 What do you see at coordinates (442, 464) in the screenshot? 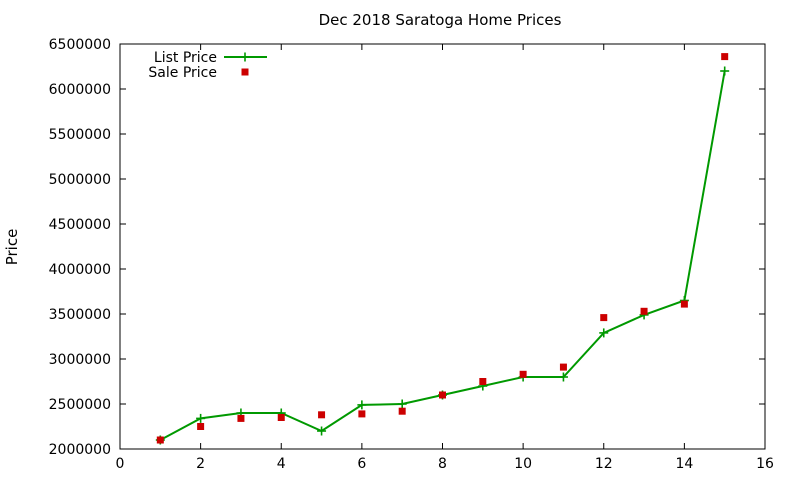
I see `x-tick-label: 8` at bounding box center [442, 464].